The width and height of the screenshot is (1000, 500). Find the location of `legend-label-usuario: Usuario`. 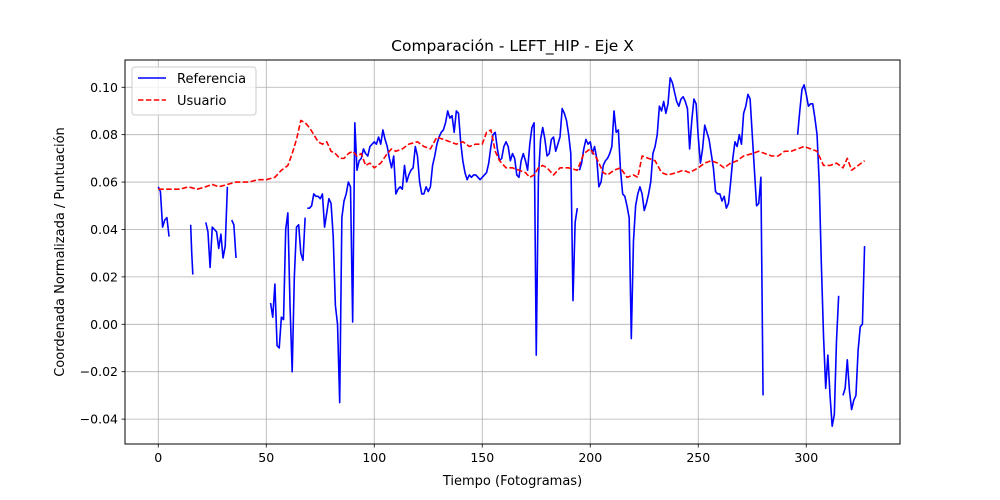

legend-label-usuario: Usuario is located at coordinates (201, 101).